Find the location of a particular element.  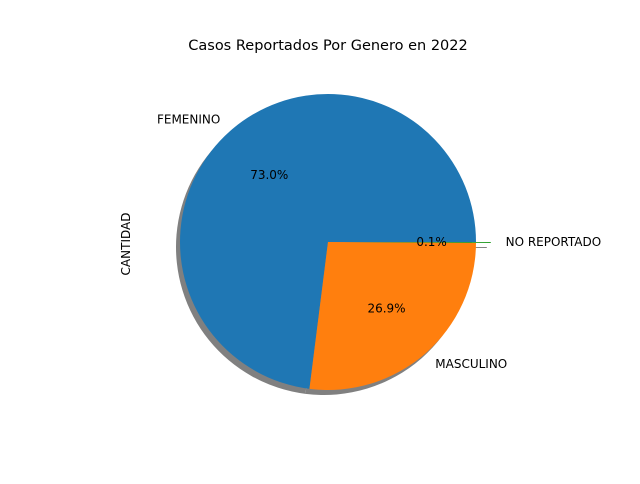

slice-pct-no-reportado: 0.1% is located at coordinates (431, 242).